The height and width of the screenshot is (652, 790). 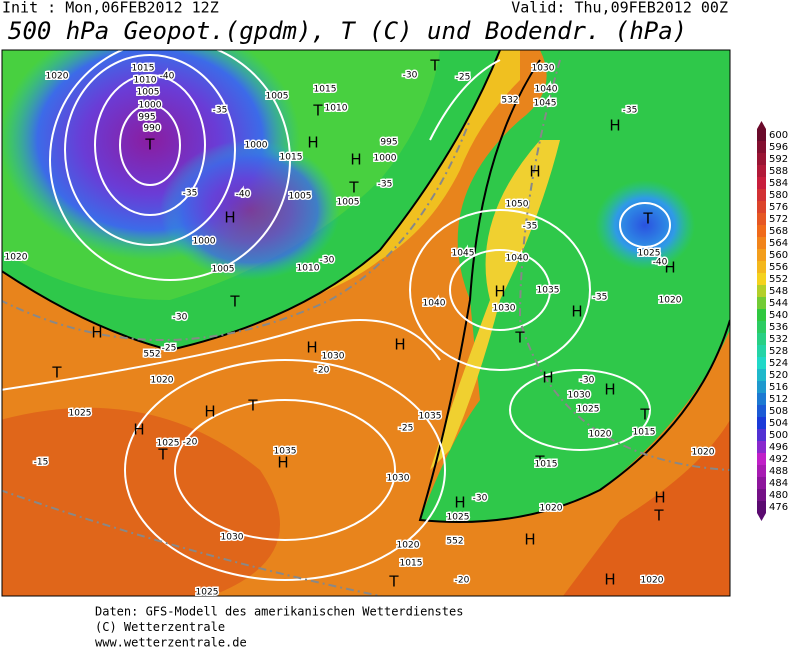 What do you see at coordinates (110, 8) in the screenshot?
I see `init-time: Init : Mon,06FEB2012 12Z` at bounding box center [110, 8].